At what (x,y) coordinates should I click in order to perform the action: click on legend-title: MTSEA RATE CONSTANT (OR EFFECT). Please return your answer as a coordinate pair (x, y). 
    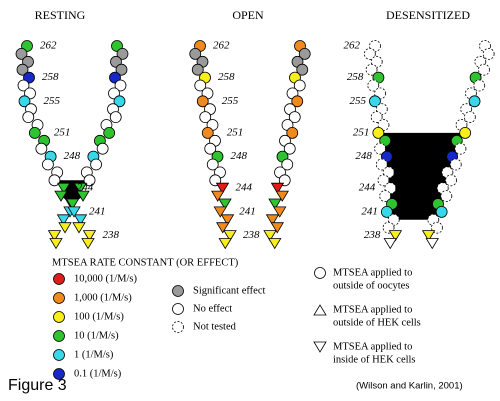
    Looking at the image, I should click on (145, 262).